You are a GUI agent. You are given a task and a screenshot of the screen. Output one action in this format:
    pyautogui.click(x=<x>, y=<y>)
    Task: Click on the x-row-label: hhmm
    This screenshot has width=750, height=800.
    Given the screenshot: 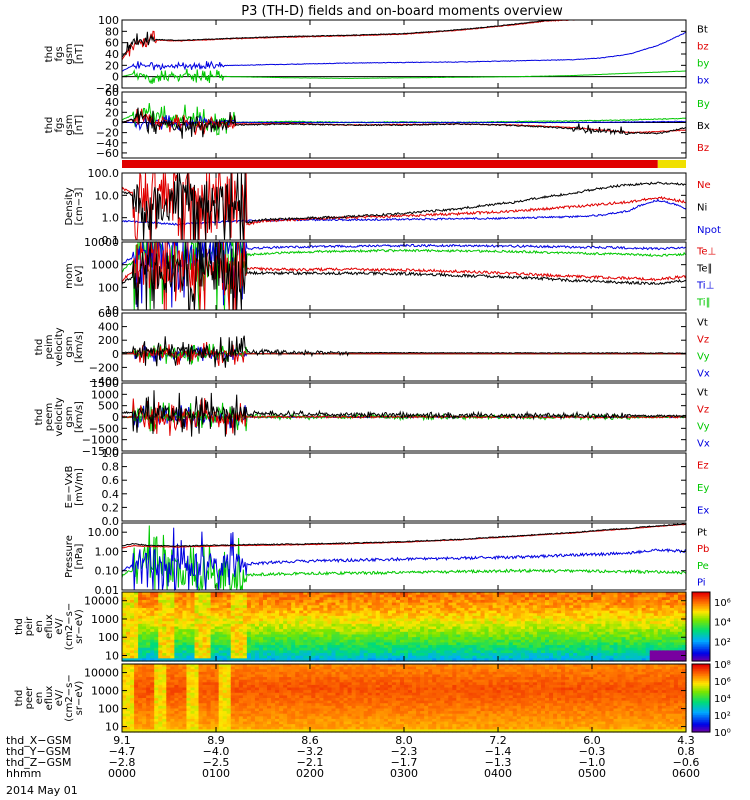 What is the action you would take?
    pyautogui.click(x=23, y=773)
    